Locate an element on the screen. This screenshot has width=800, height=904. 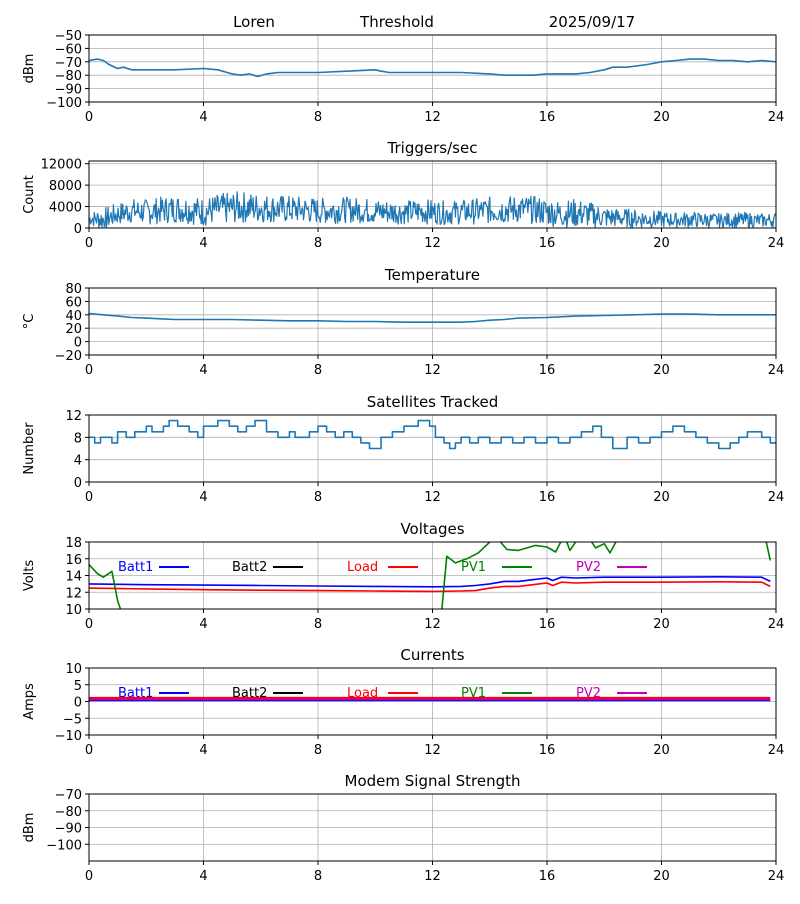
y-tick-label: 12000 is located at coordinates (61, 165).